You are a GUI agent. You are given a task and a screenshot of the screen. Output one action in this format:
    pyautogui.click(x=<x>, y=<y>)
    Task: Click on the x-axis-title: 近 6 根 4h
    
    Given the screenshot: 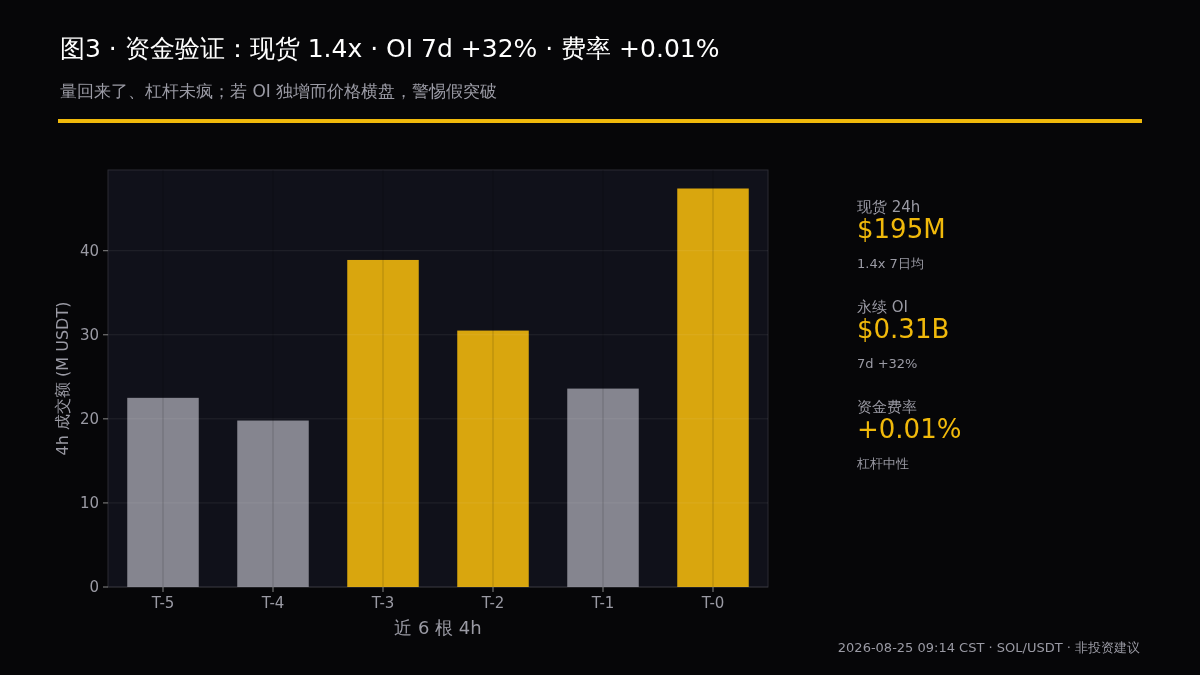 What is the action you would take?
    pyautogui.click(x=438, y=627)
    